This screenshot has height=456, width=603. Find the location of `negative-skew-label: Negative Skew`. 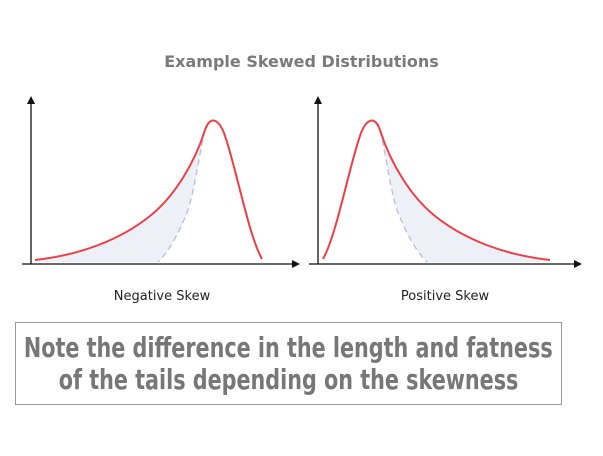

negative-skew-label: Negative Skew is located at coordinates (162, 296).